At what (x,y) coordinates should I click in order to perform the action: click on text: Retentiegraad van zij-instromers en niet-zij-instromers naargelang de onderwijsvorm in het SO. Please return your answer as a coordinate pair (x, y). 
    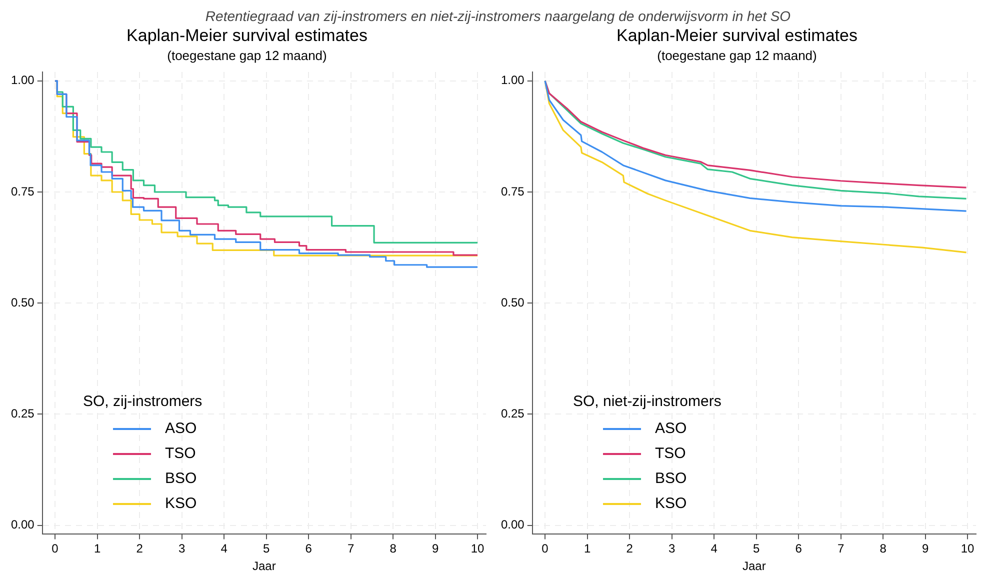
    Looking at the image, I should click on (498, 17).